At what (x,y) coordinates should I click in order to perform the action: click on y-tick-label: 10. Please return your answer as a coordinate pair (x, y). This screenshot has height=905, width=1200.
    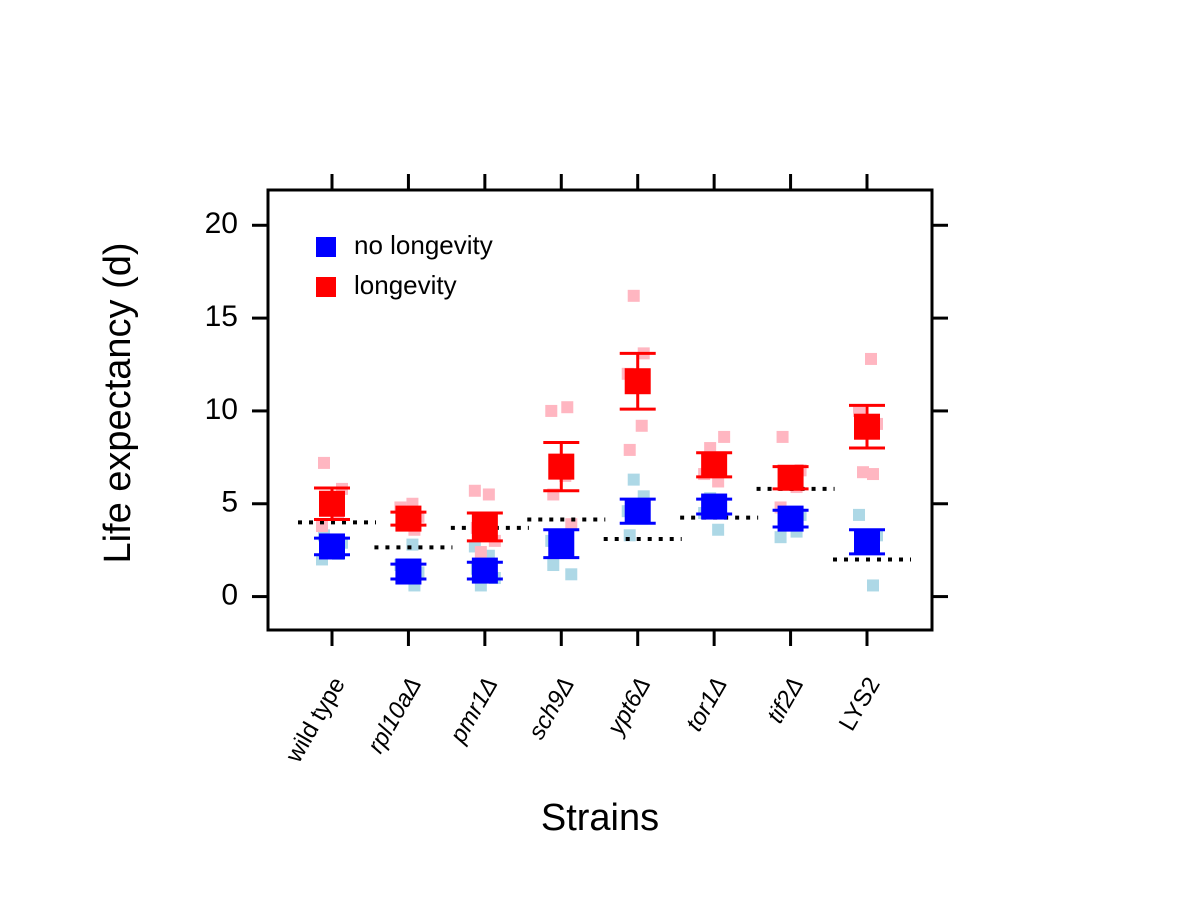
    Looking at the image, I should click on (221, 409).